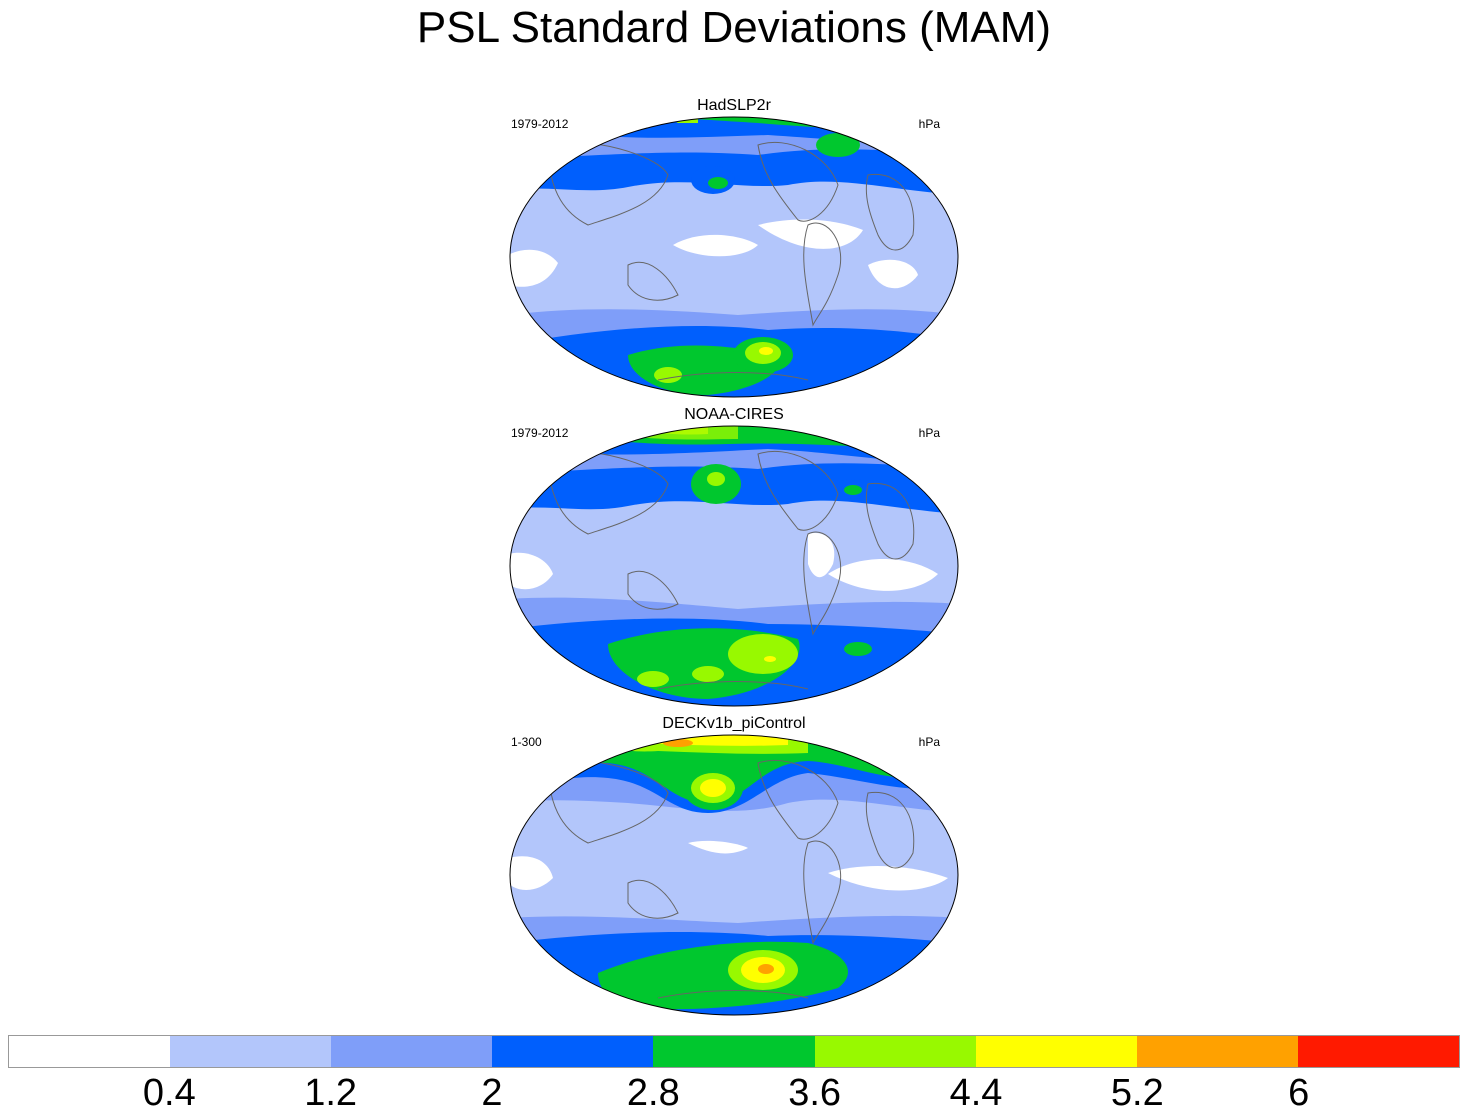  Describe the element at coordinates (734, 257) in the screenshot. I see `map-hadslp2r` at that location.